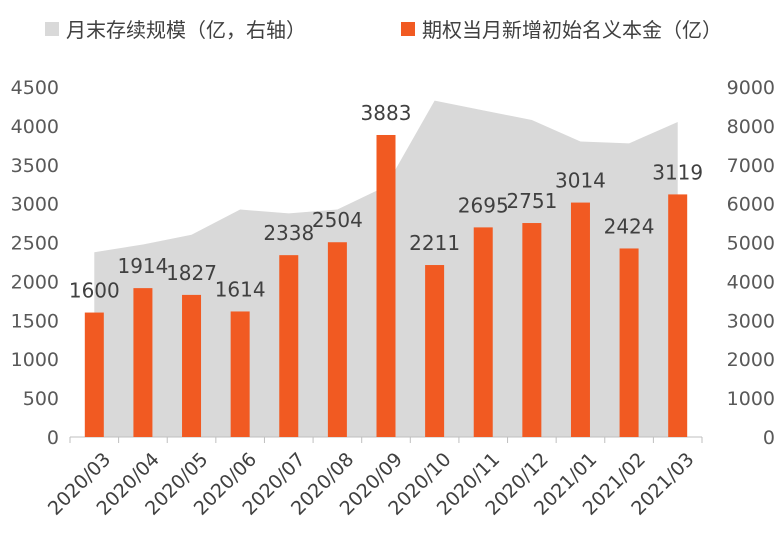 The image size is (783, 552). Describe the element at coordinates (531, 201) in the screenshot. I see `data-label-2020/12: 2751` at that location.